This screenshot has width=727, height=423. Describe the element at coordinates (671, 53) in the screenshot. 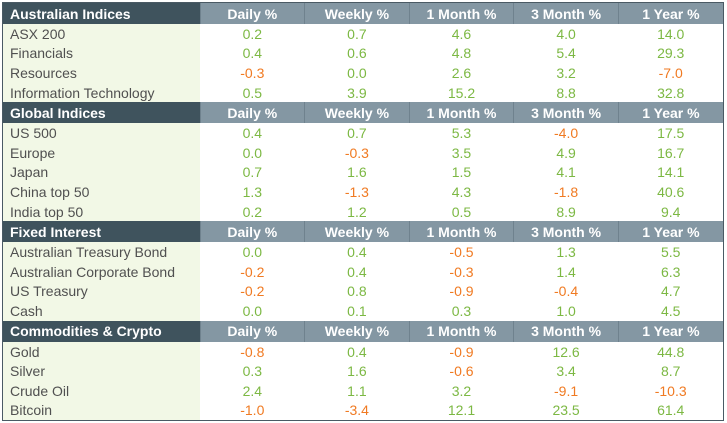

I see `value-cell-1-year: 29.3` at that location.